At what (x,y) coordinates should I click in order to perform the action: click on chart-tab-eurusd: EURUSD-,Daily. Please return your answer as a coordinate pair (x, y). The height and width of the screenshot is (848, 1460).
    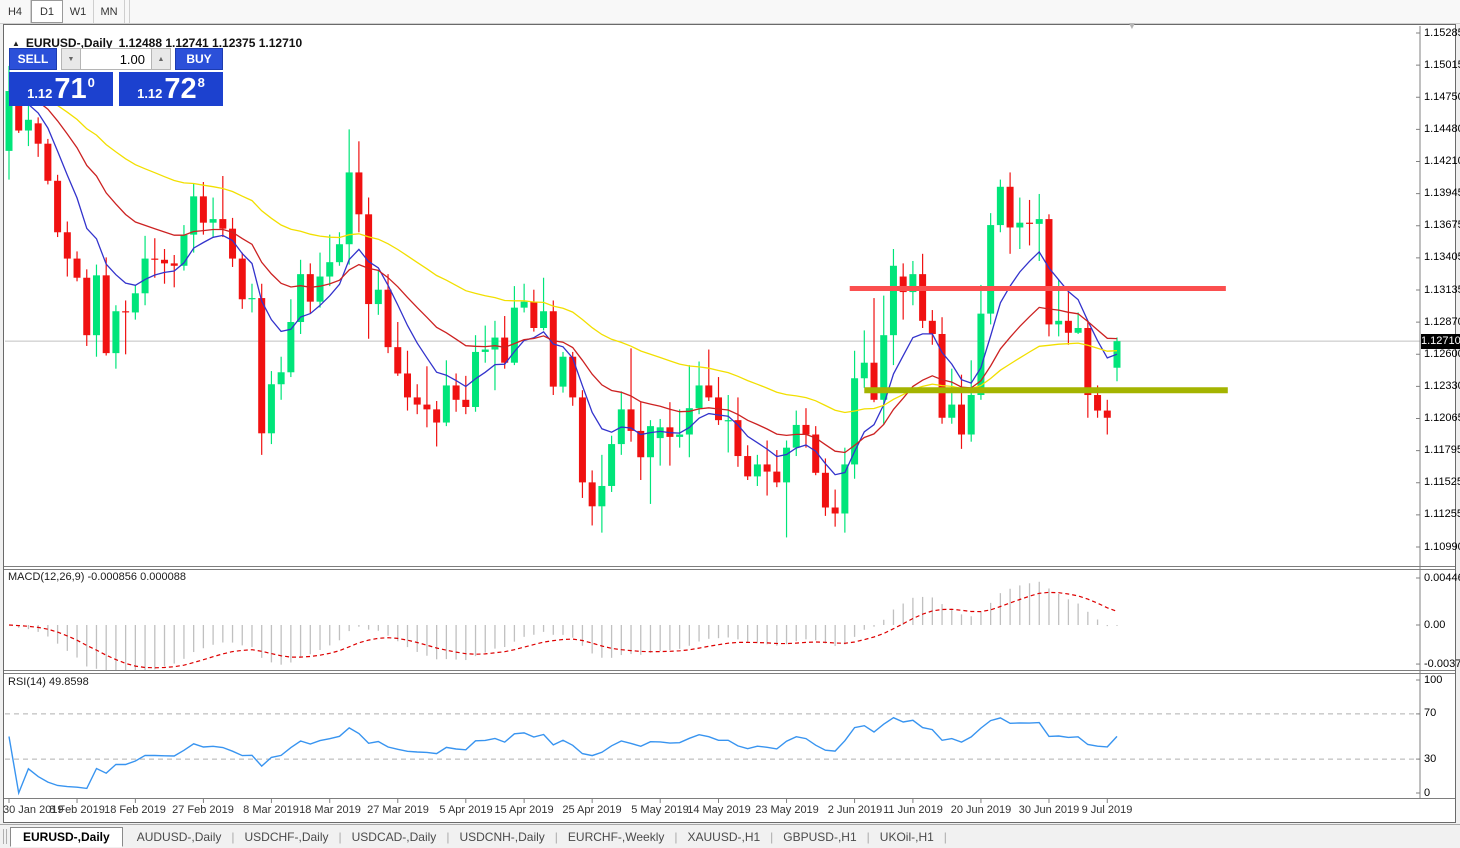
    Looking at the image, I should click on (66, 836).